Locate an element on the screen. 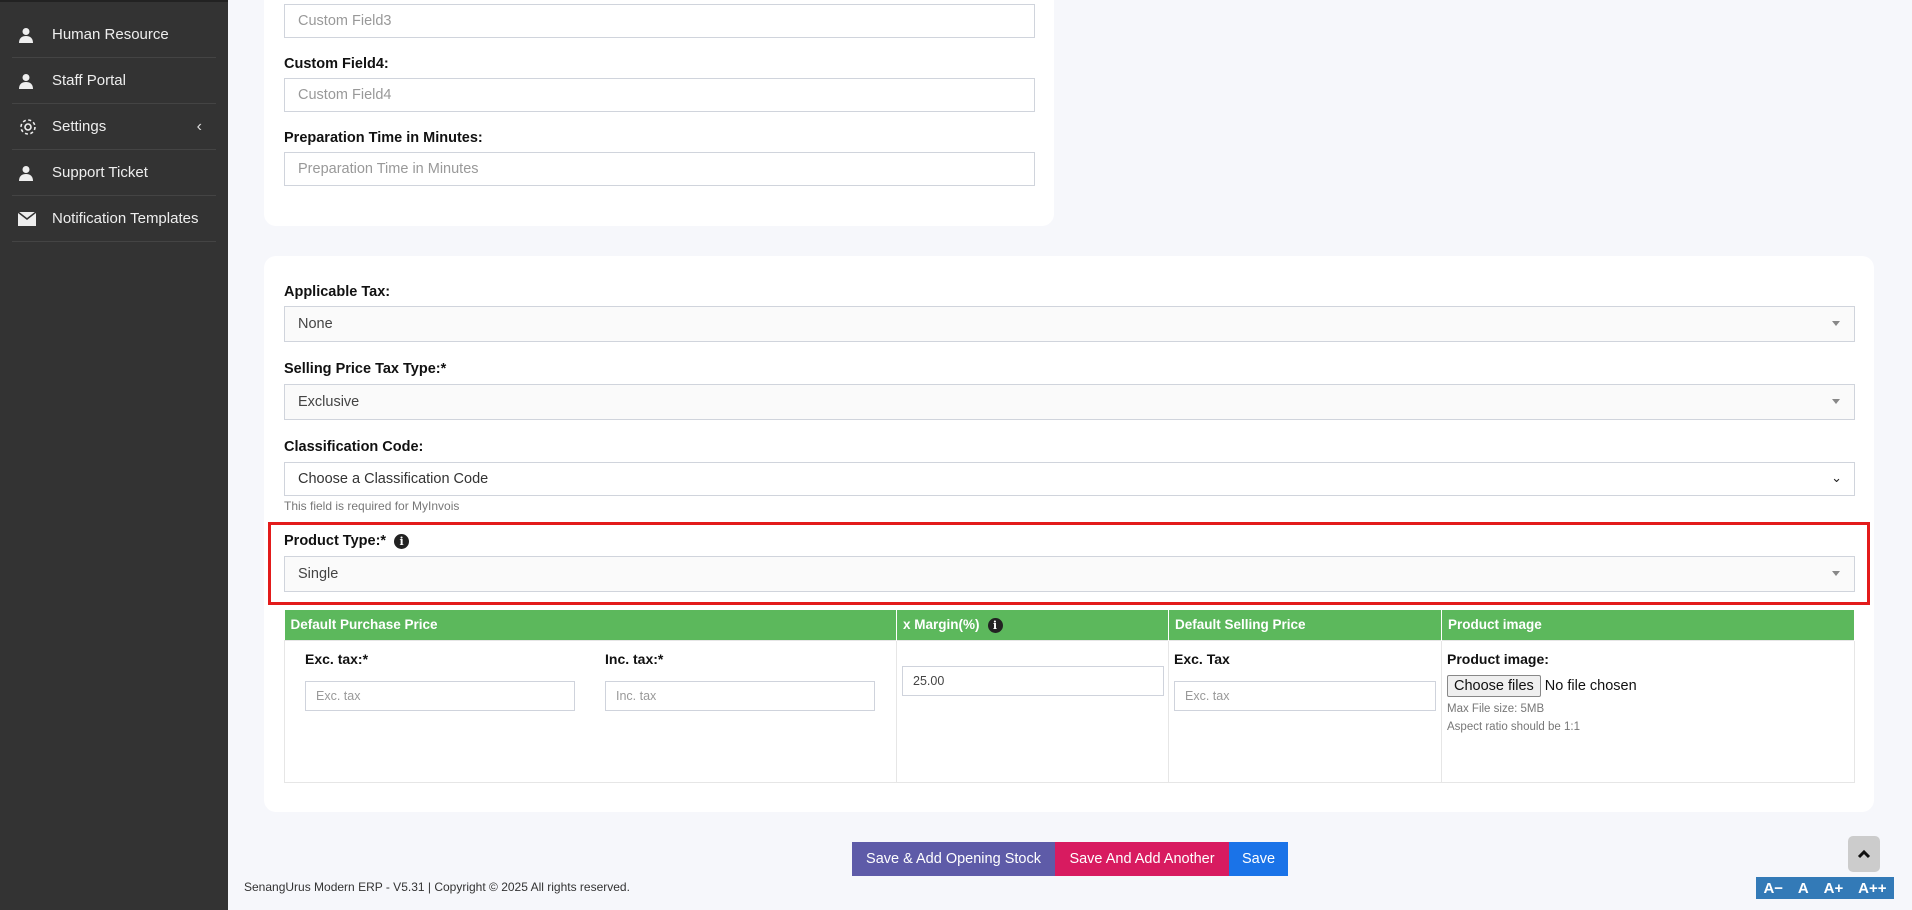 Image resolution: width=1912 pixels, height=910 pixels. sidebar-item-staff-portal: Staff Portal is located at coordinates (114, 81).